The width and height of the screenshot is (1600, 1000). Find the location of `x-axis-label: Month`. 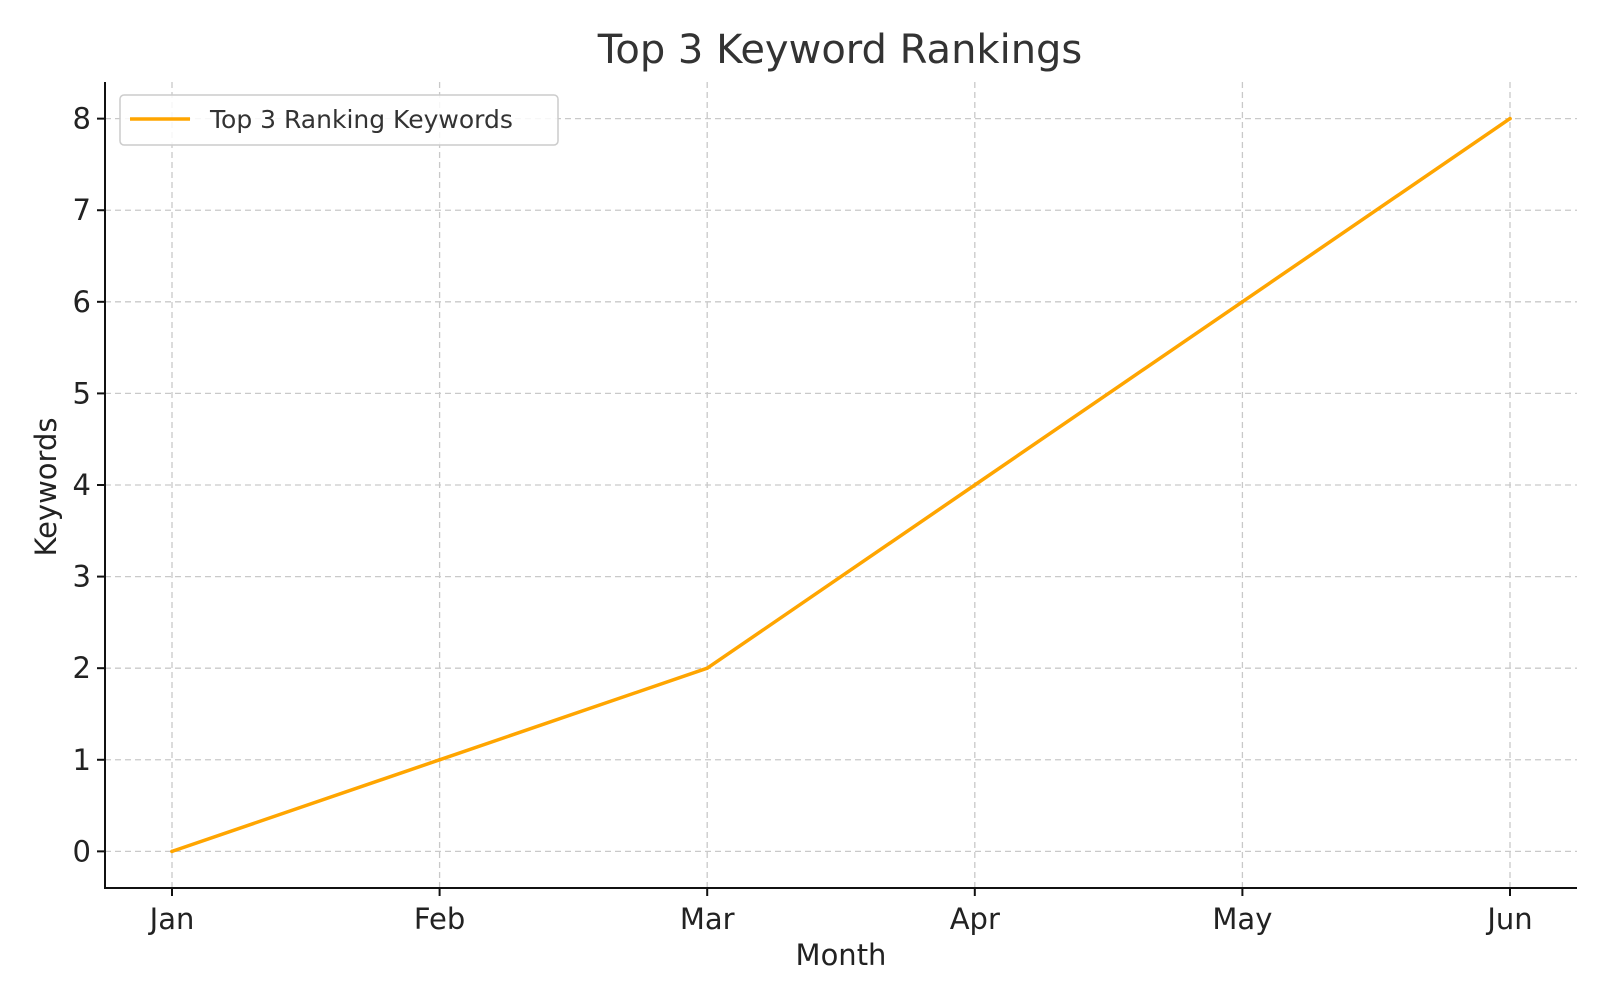

x-axis-label: Month is located at coordinates (841, 955).